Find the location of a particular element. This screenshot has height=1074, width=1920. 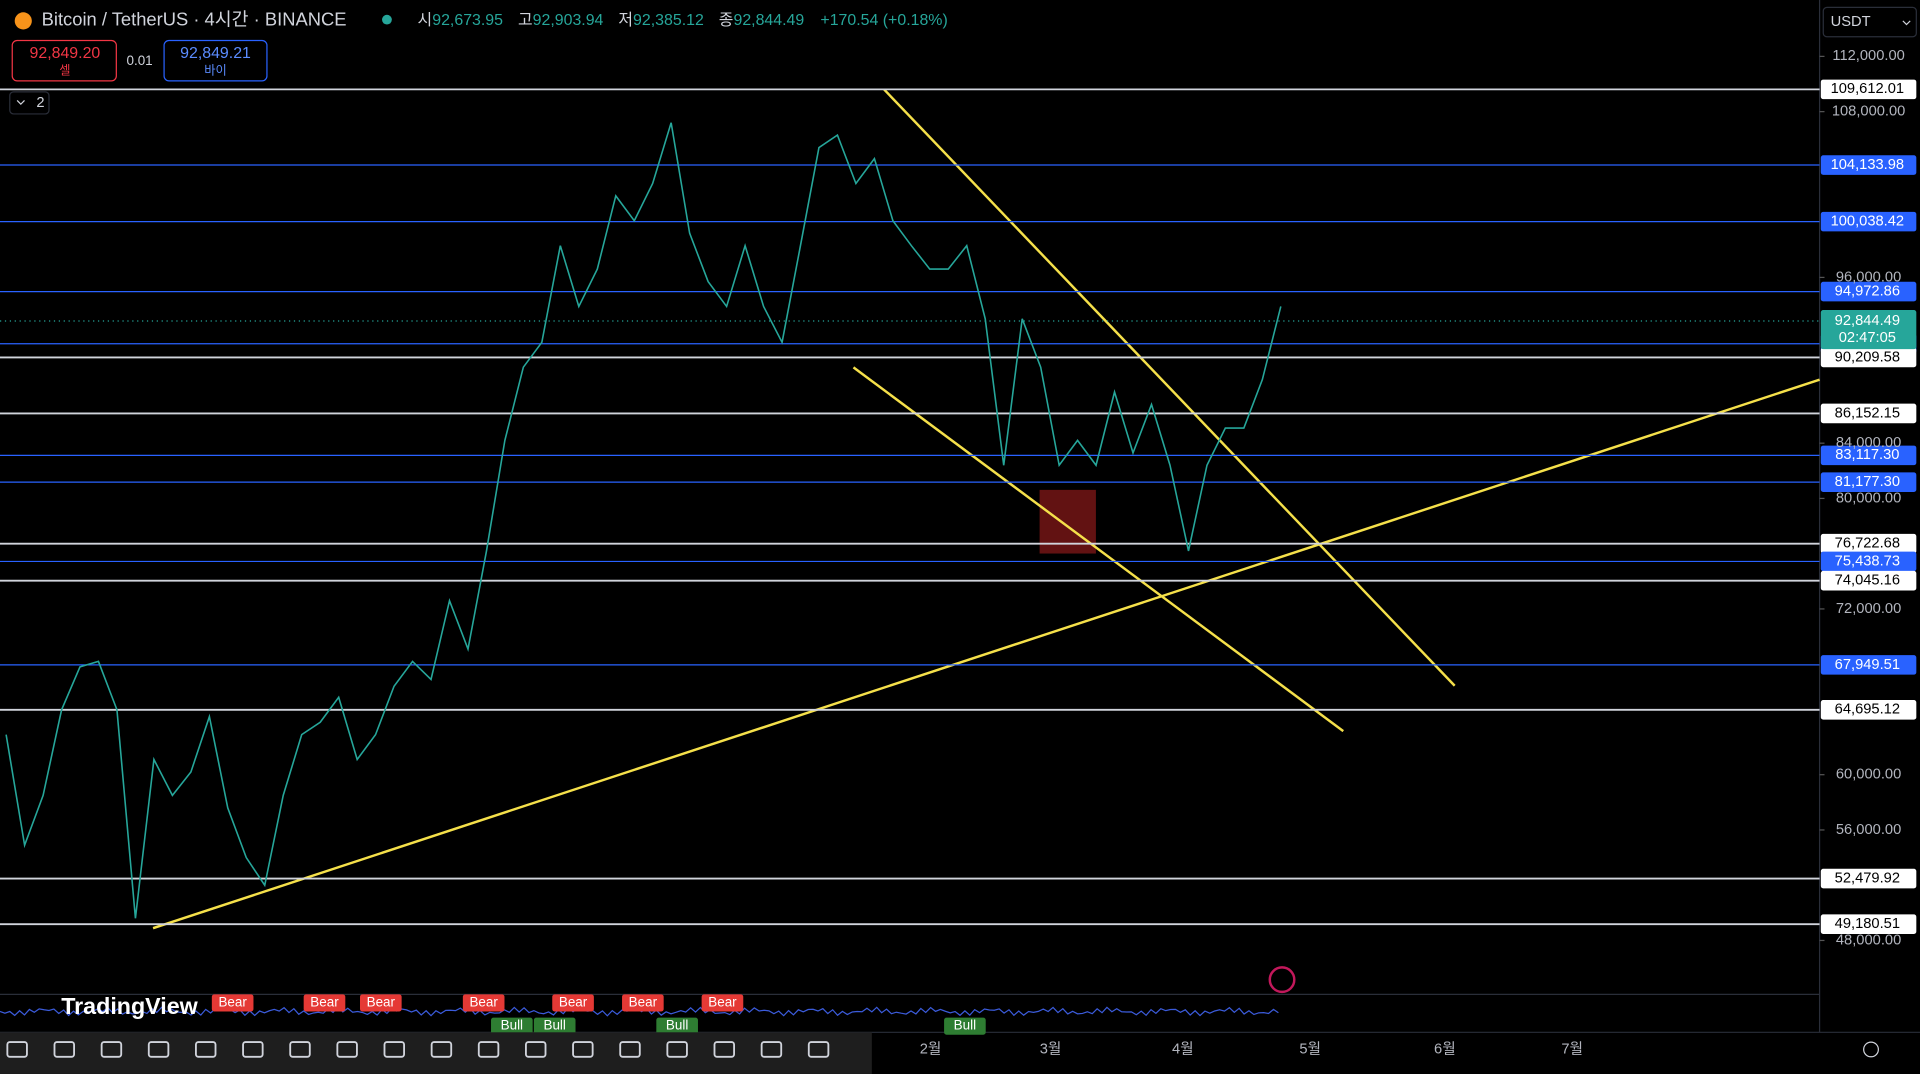

level-label: 64,695.12 is located at coordinates (1867, 710).